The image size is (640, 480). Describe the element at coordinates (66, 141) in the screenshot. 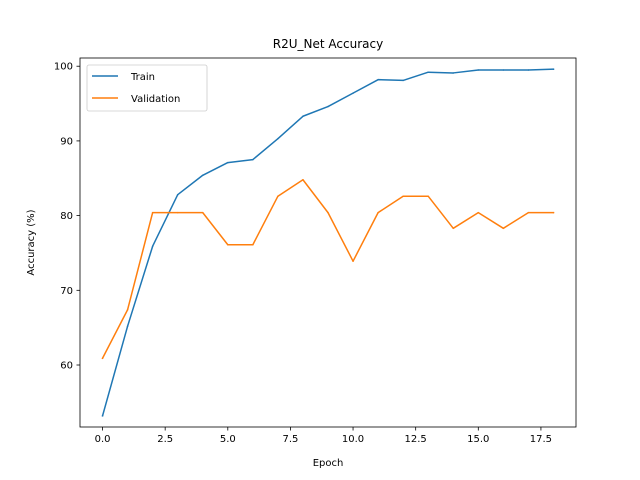

I see `y-tick-label: 90` at that location.